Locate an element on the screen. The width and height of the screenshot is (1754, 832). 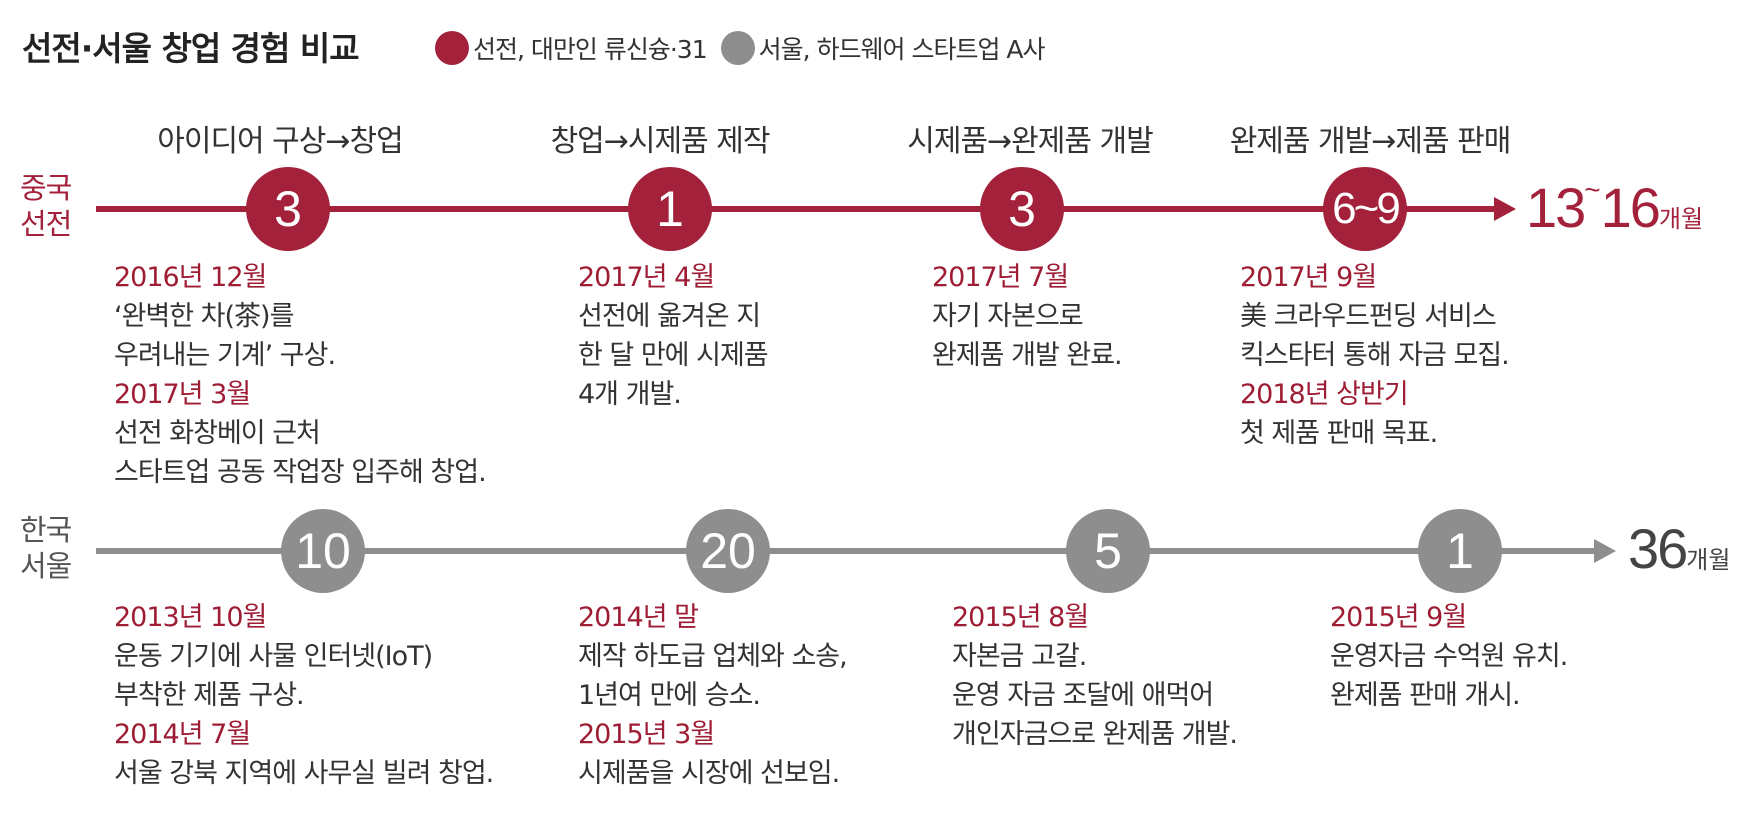
note-shenzhen-3: 2017년 7월 자기 자본으로 완제품 개발 완료. is located at coordinates (1027, 316).